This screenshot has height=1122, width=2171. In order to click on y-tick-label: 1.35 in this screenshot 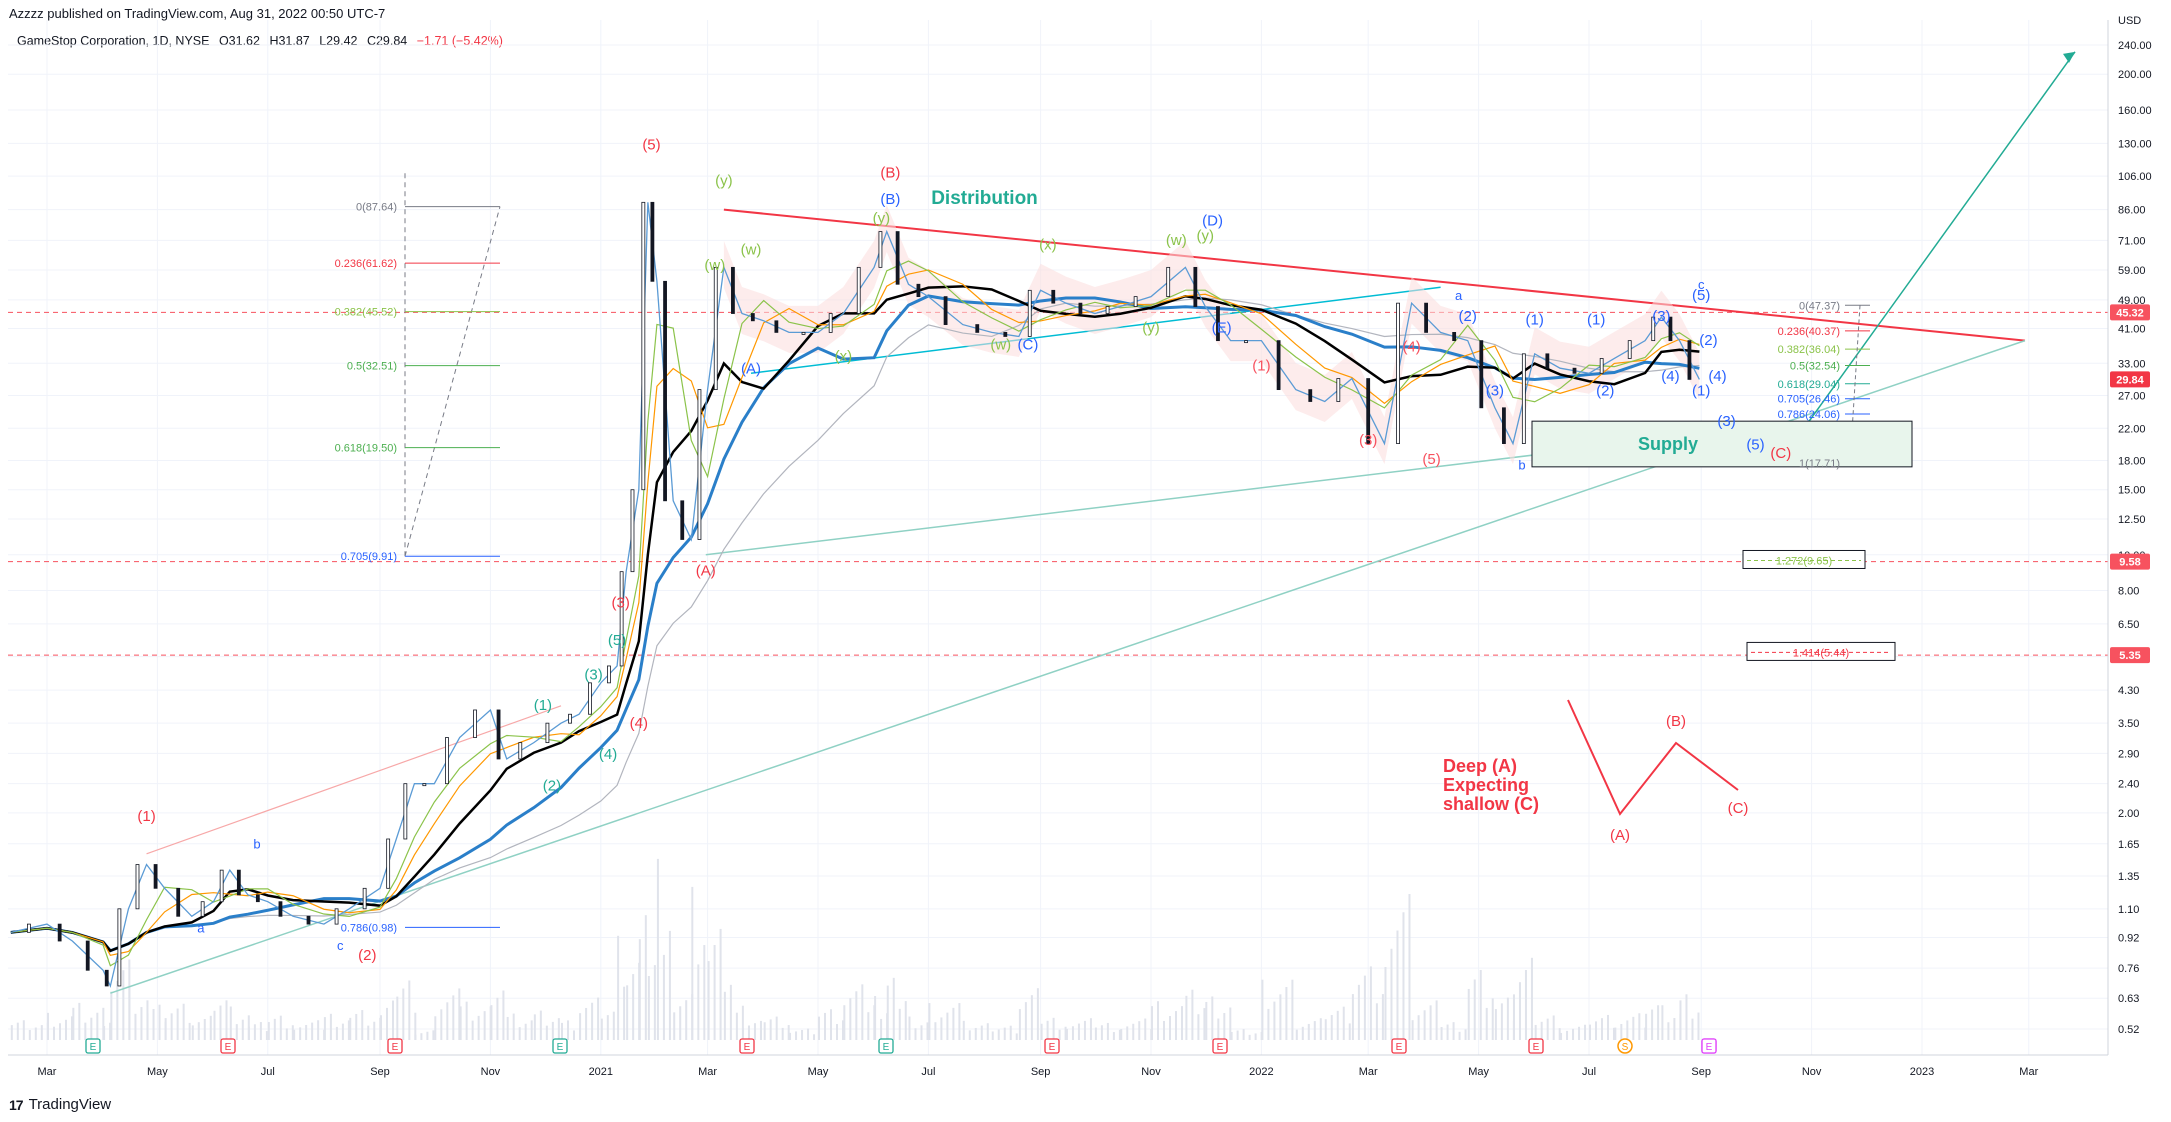, I will do `click(2128, 877)`.